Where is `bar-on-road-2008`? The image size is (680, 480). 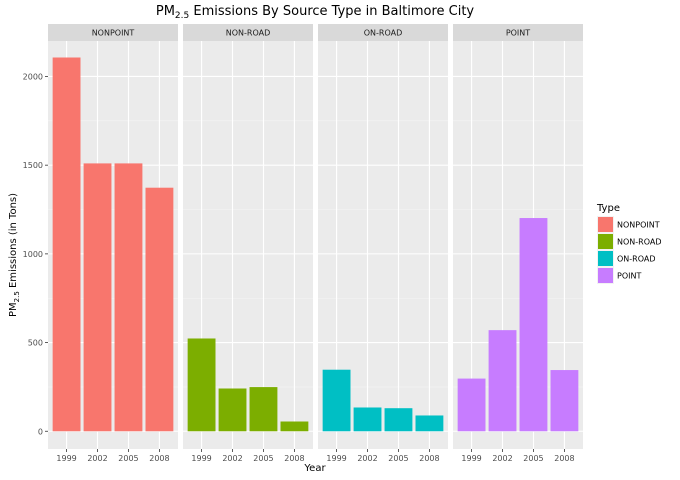
bar-on-road-2008 is located at coordinates (429, 423).